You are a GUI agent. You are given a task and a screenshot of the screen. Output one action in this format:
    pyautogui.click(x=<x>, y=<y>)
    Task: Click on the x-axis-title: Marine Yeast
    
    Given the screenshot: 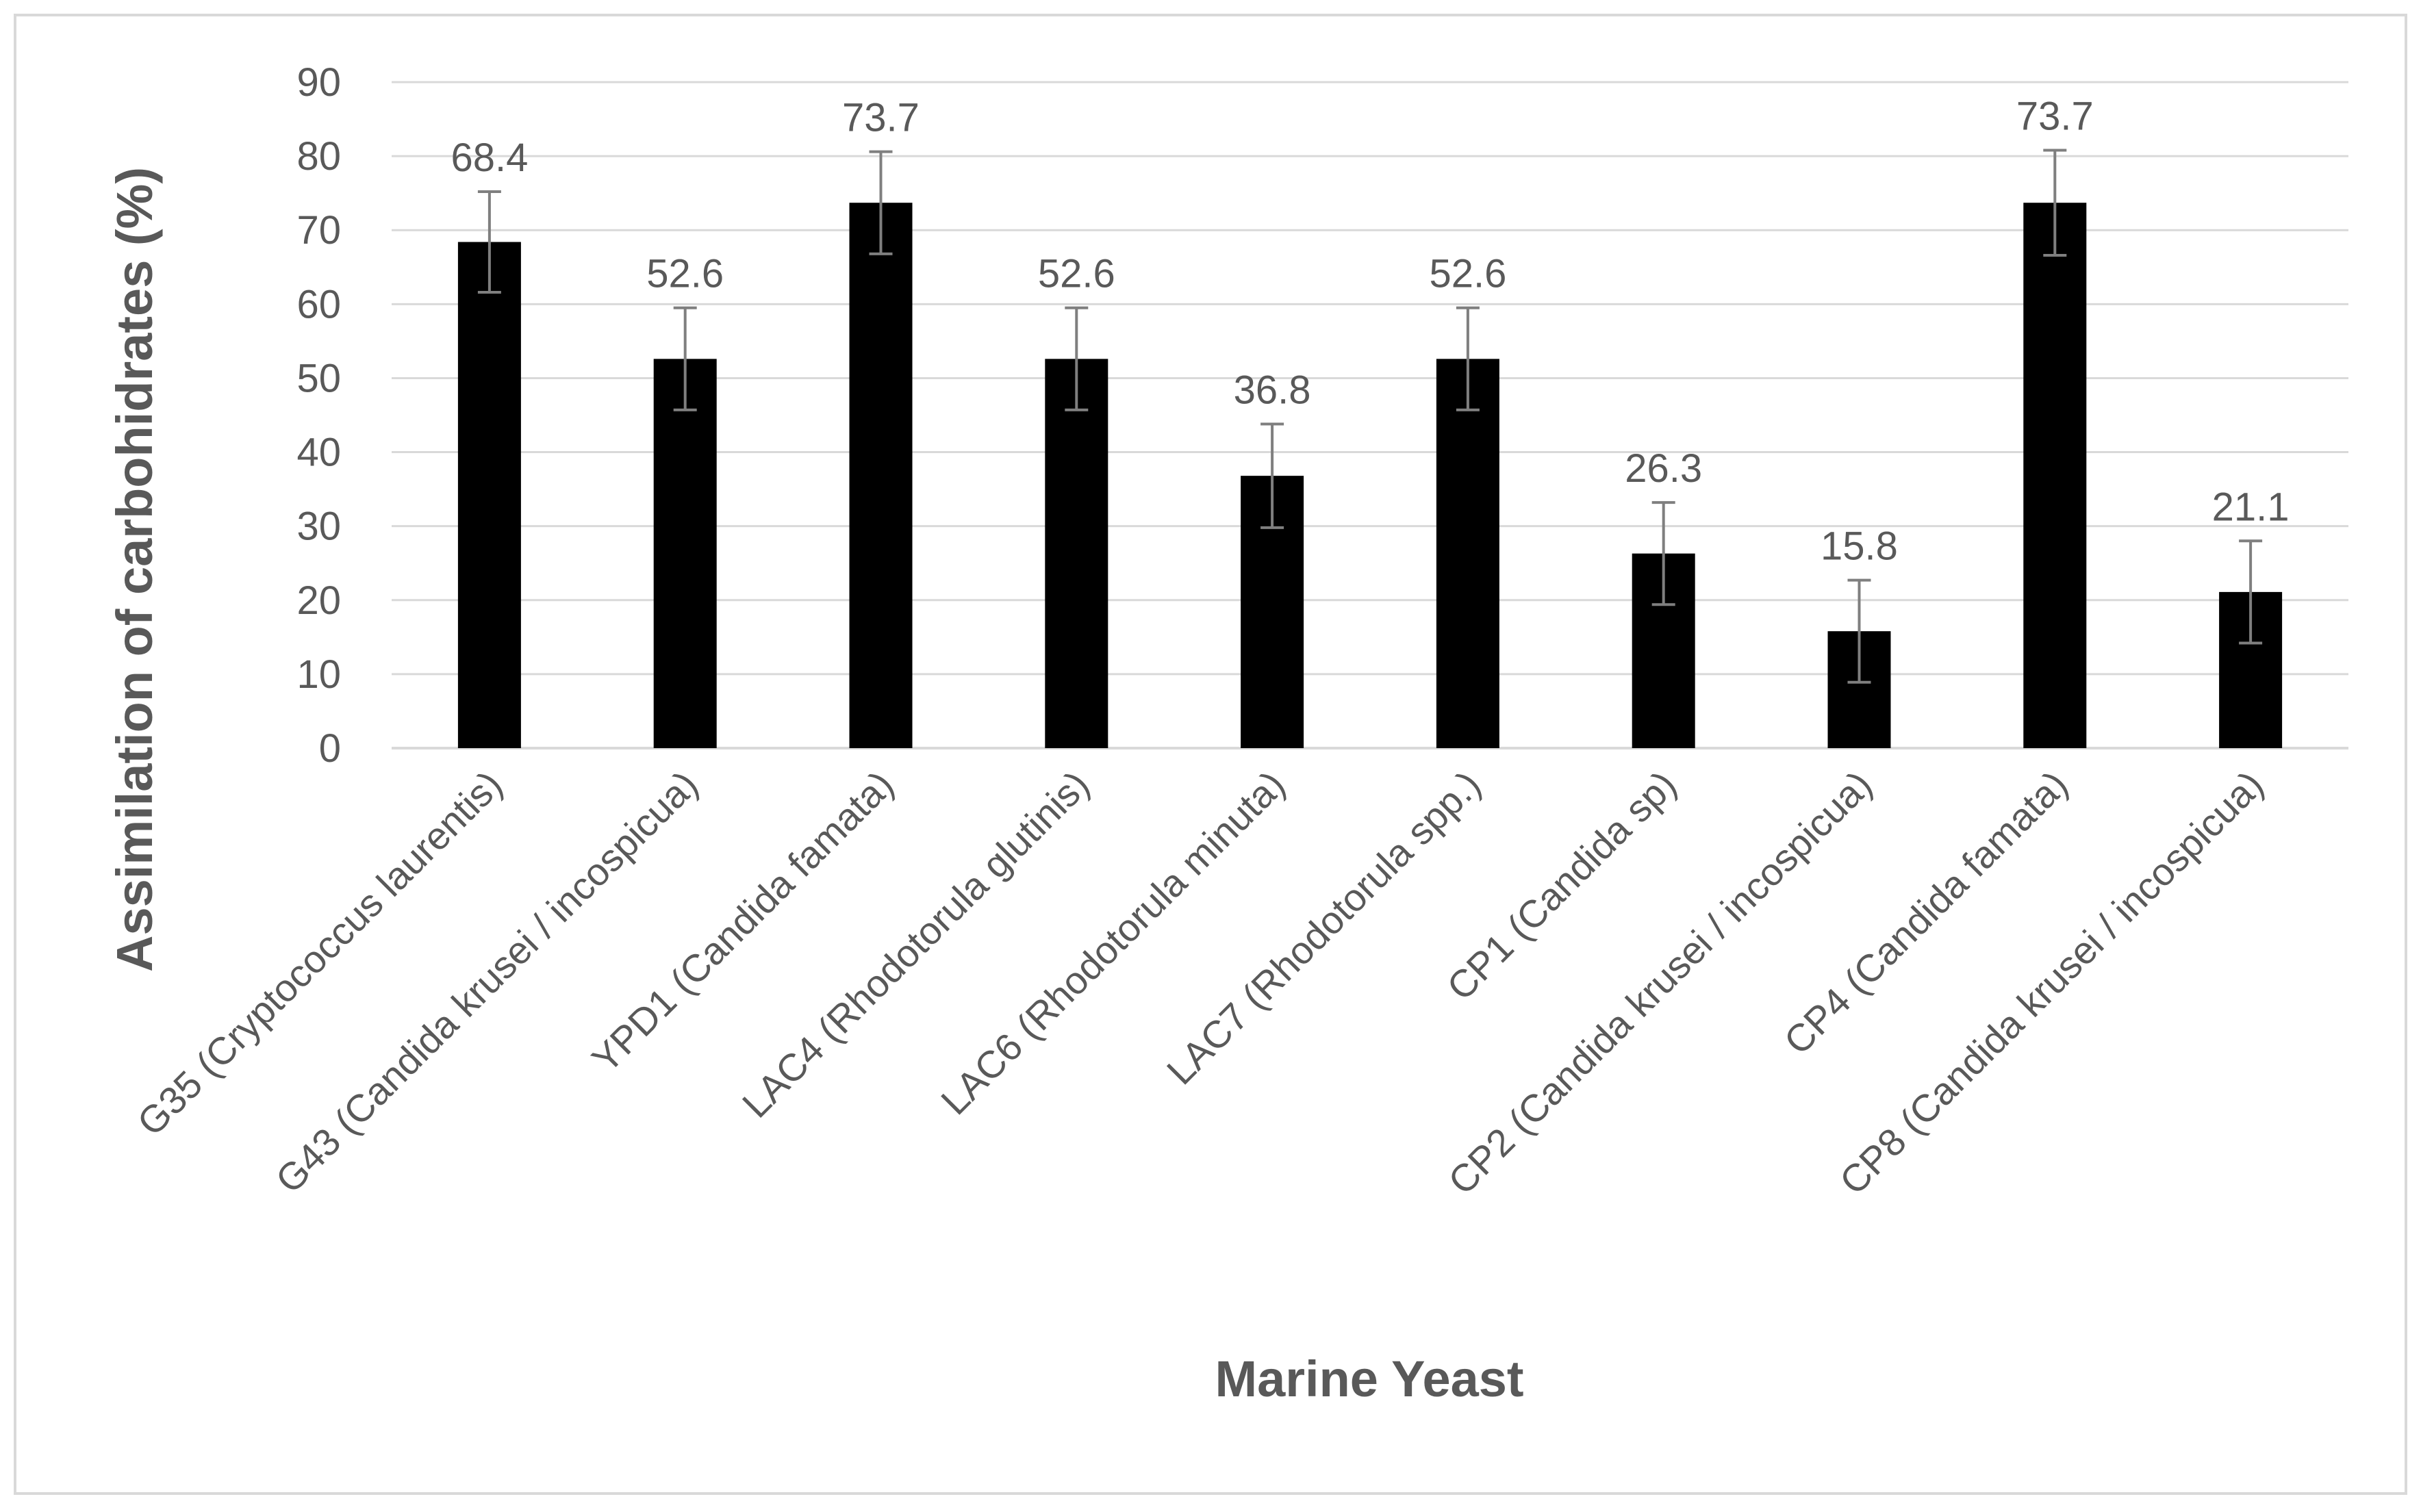 What is the action you would take?
    pyautogui.click(x=1369, y=1378)
    